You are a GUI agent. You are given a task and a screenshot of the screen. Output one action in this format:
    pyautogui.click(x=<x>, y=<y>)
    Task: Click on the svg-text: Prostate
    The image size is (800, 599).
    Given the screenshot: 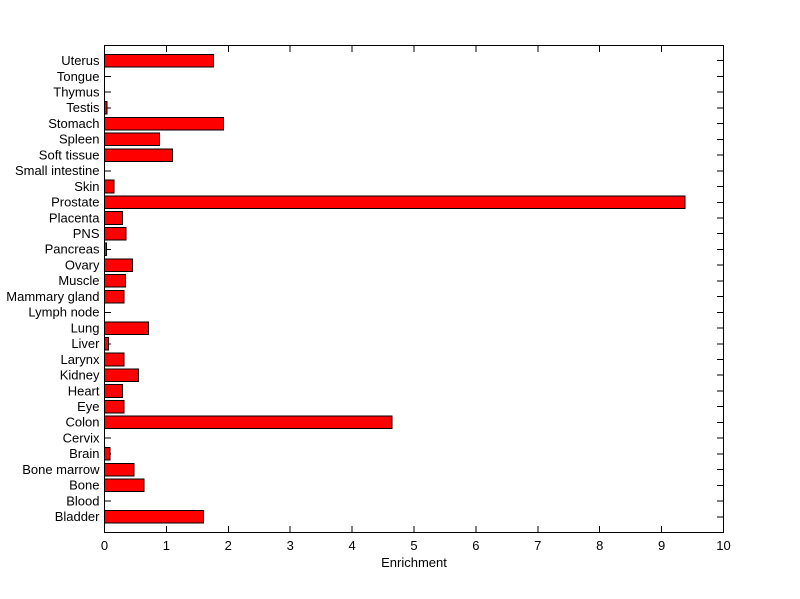 What is the action you would take?
    pyautogui.click(x=75, y=202)
    